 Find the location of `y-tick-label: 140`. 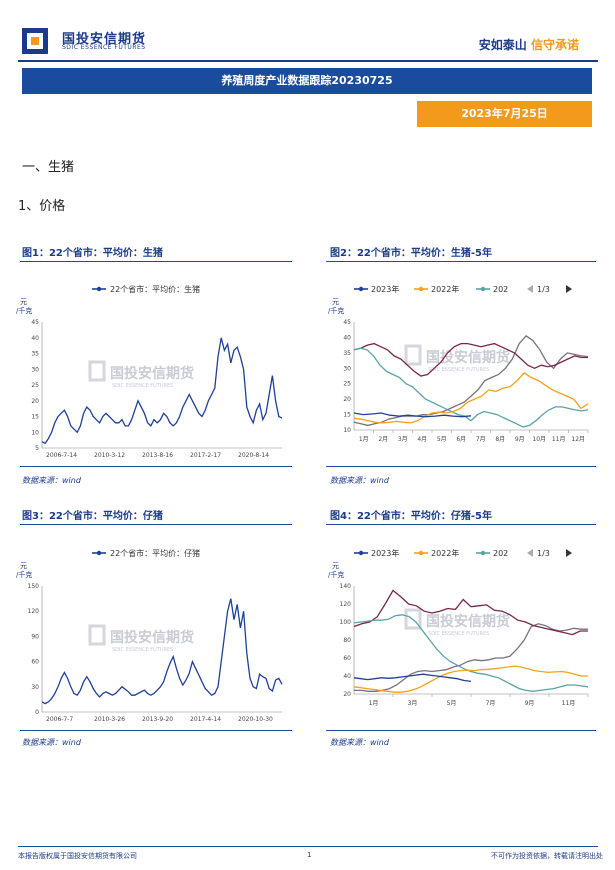

y-tick-label: 140 is located at coordinates (346, 586).